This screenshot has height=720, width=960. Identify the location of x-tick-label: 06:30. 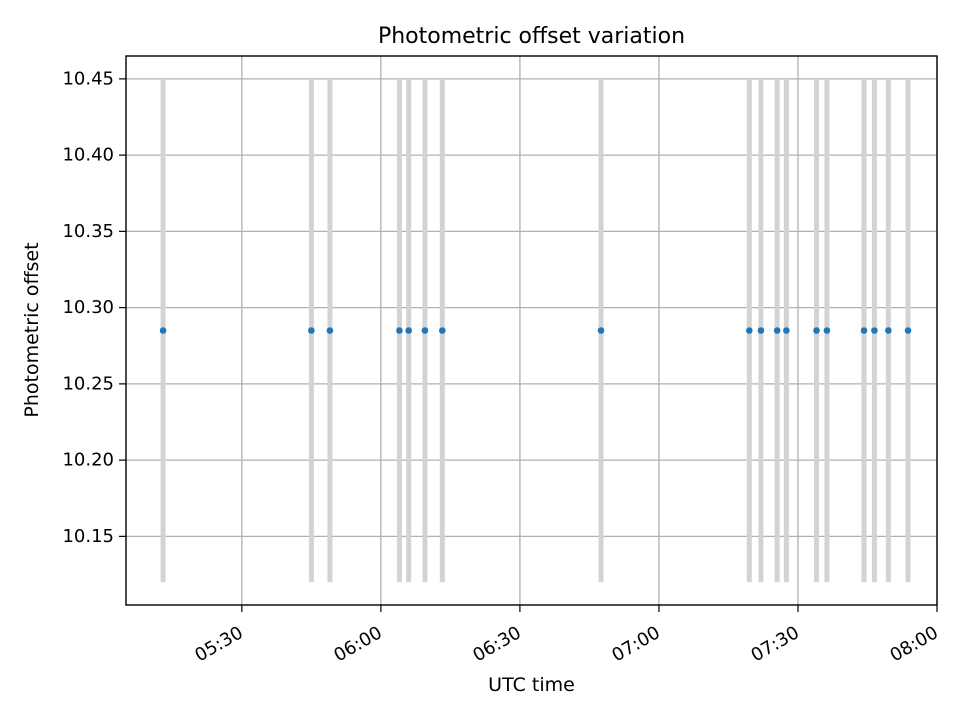
(496, 644).